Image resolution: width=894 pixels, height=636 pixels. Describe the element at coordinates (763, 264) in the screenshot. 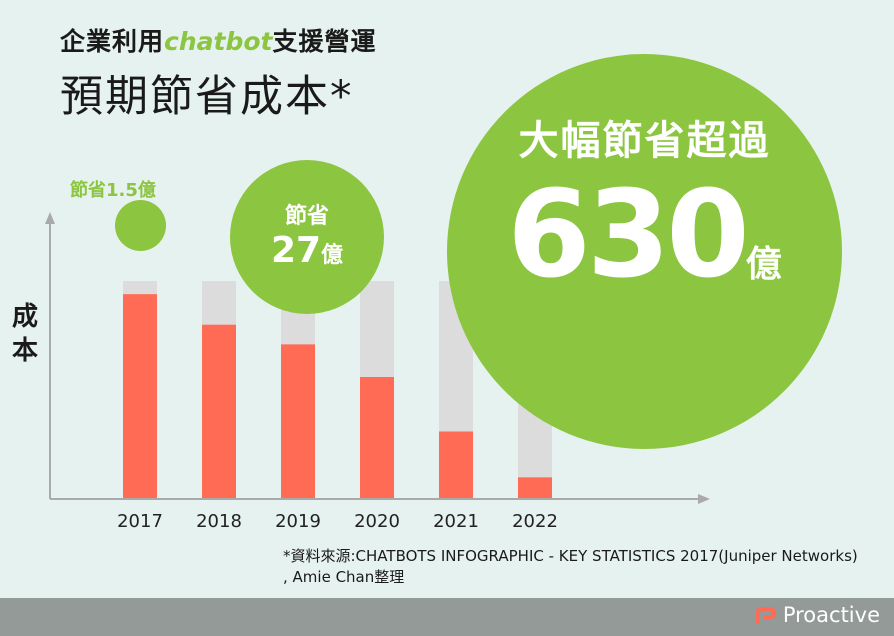

I see `saving-bubble-large-unit: 億` at that location.